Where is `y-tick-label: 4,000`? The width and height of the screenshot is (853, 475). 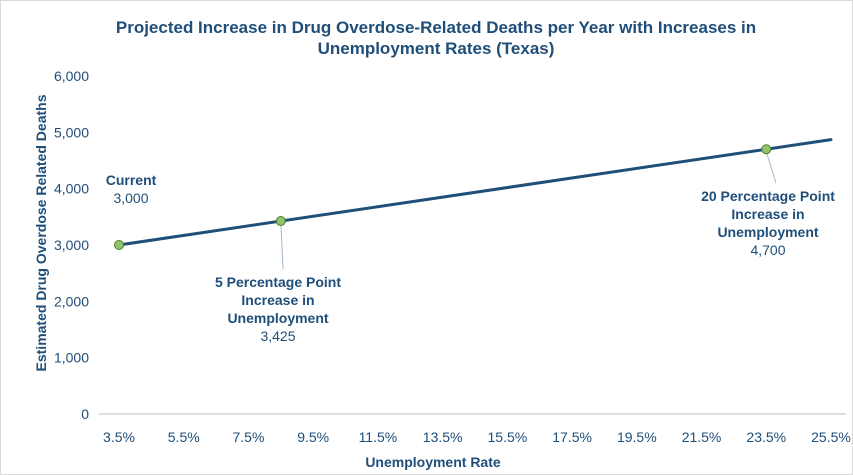
y-tick-label: 4,000 is located at coordinates (71, 189).